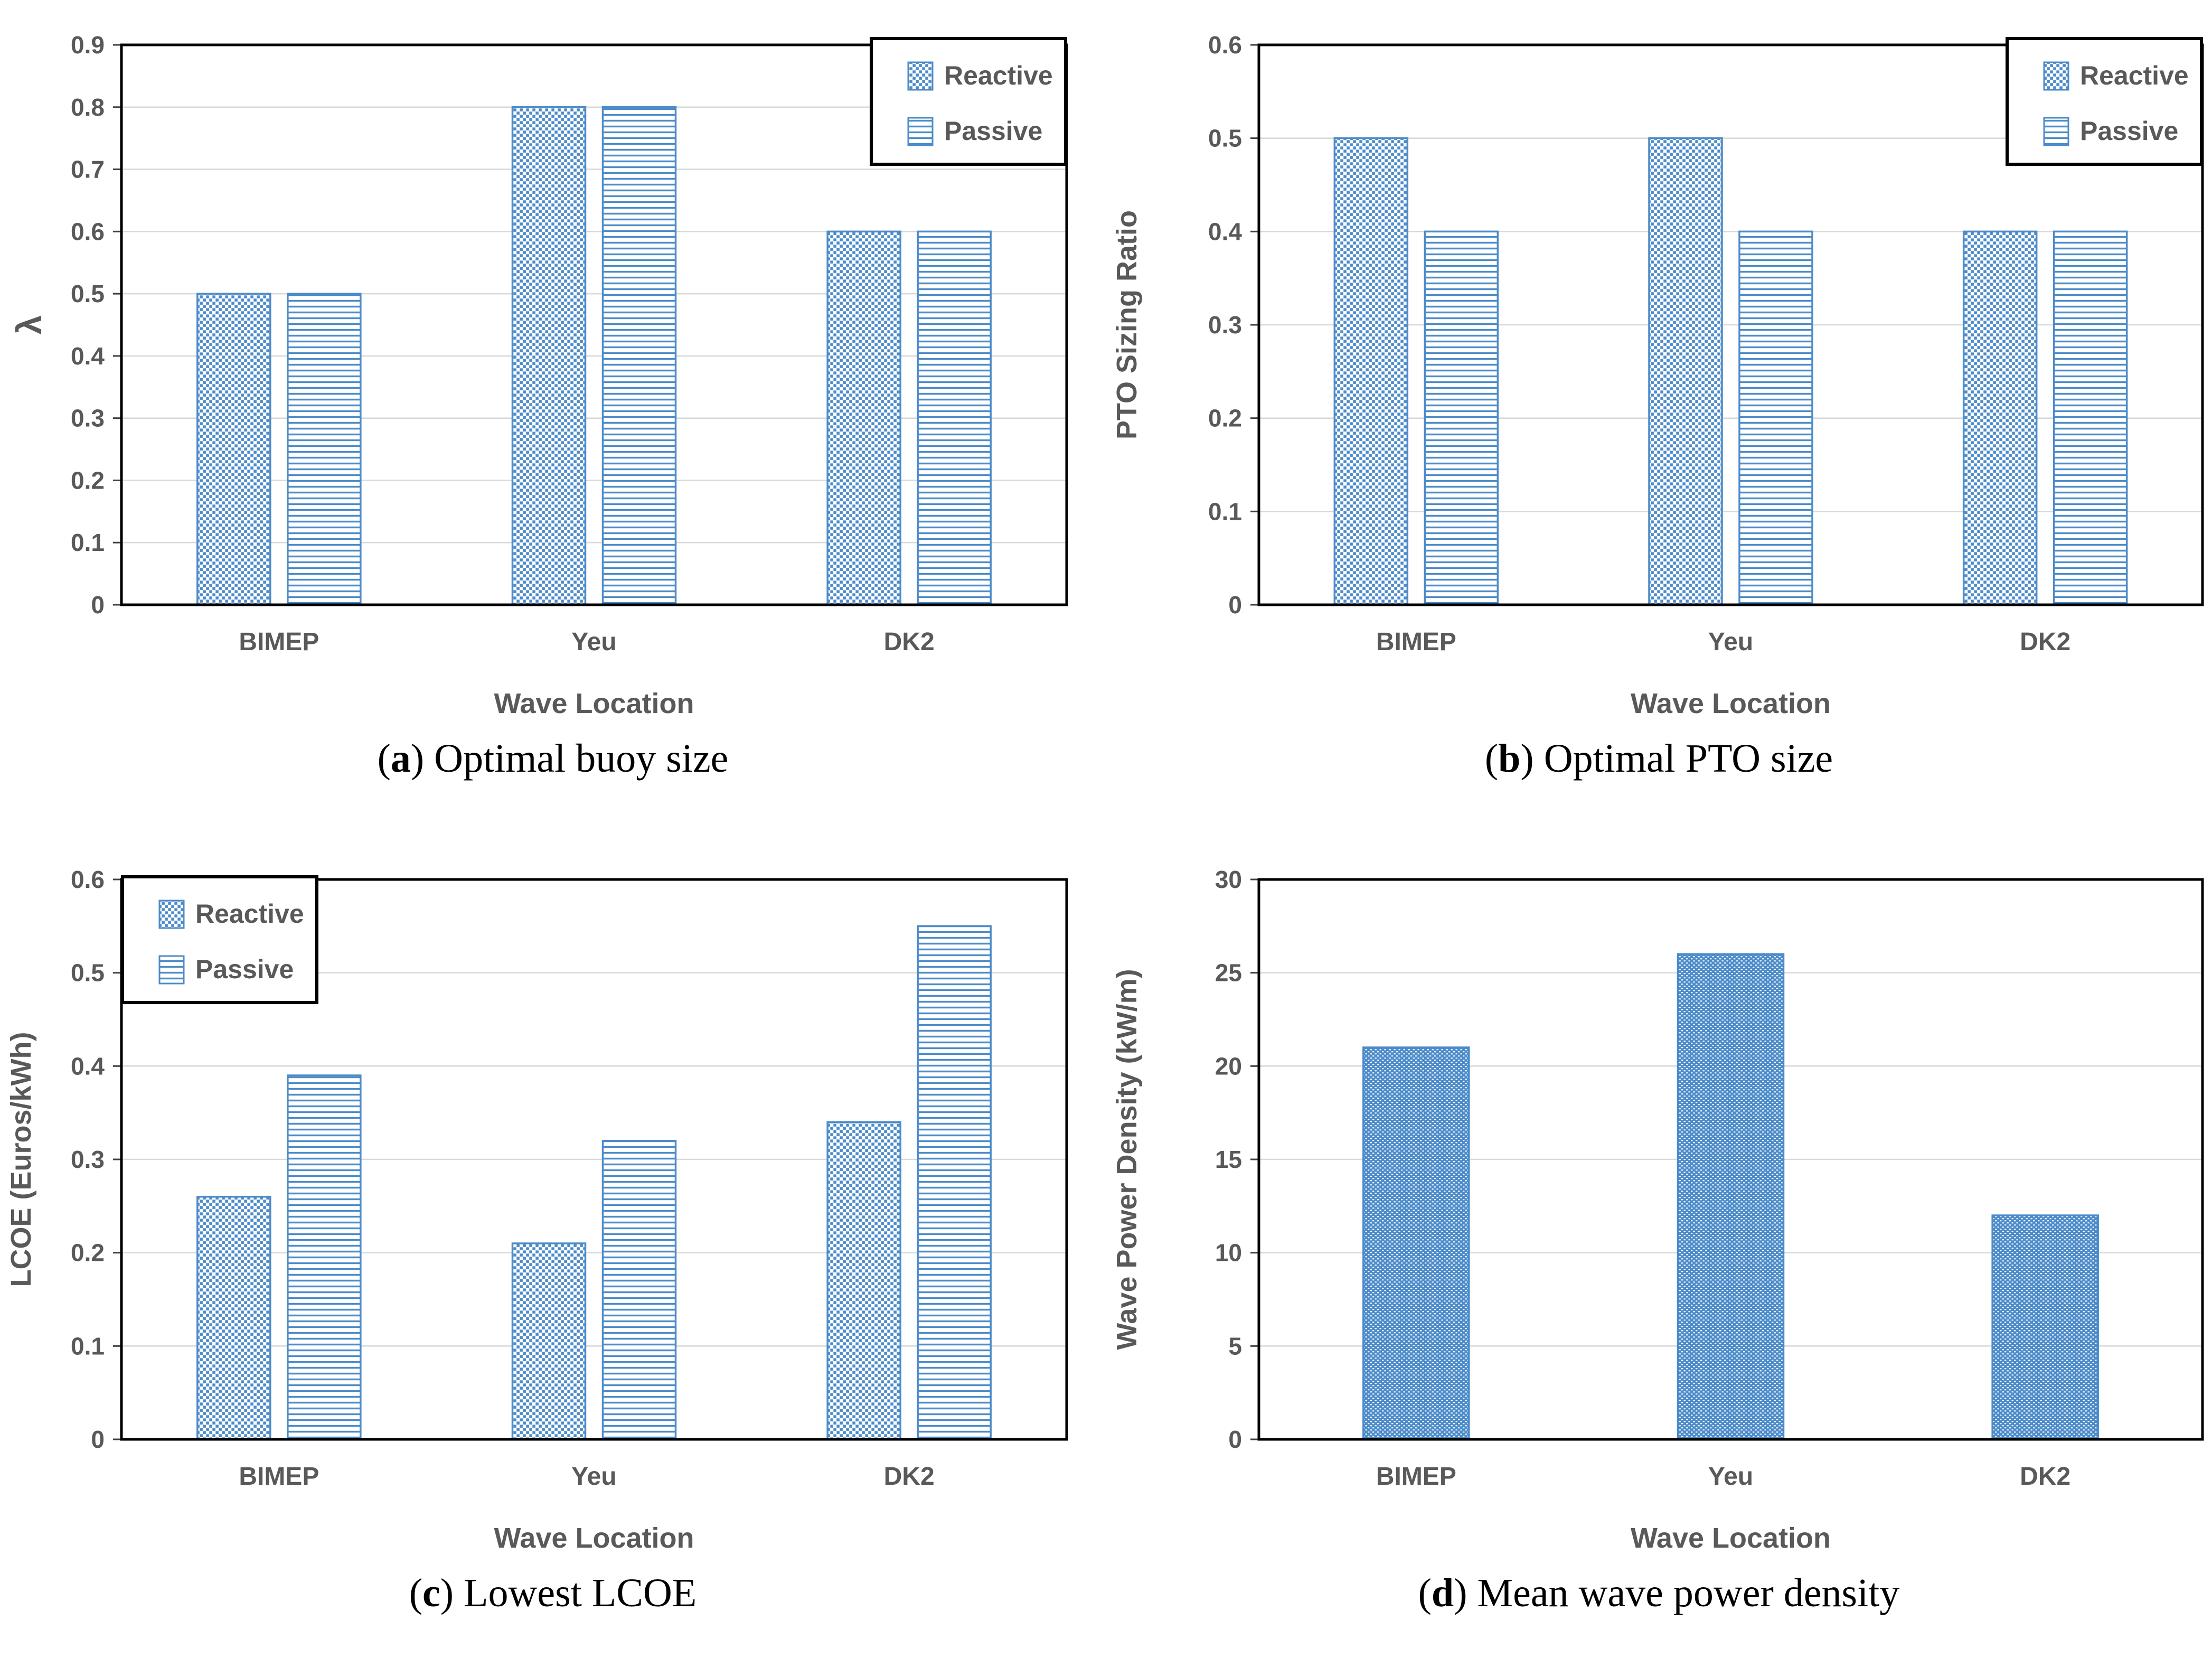  What do you see at coordinates (1731, 1196) in the screenshot?
I see `bar-value-yeu` at bounding box center [1731, 1196].